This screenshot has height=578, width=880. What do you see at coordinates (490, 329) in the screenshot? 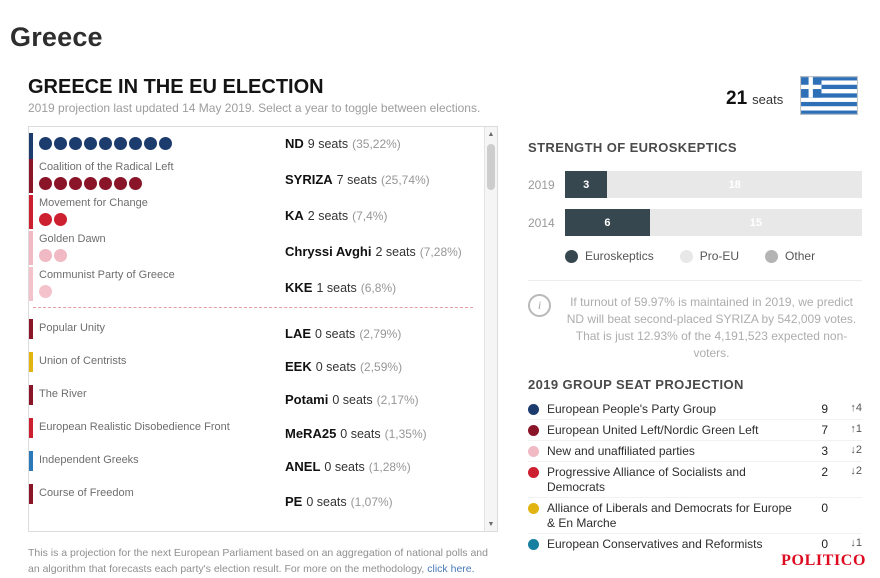
I see `scrollbar: ▲ ▼` at bounding box center [490, 329].